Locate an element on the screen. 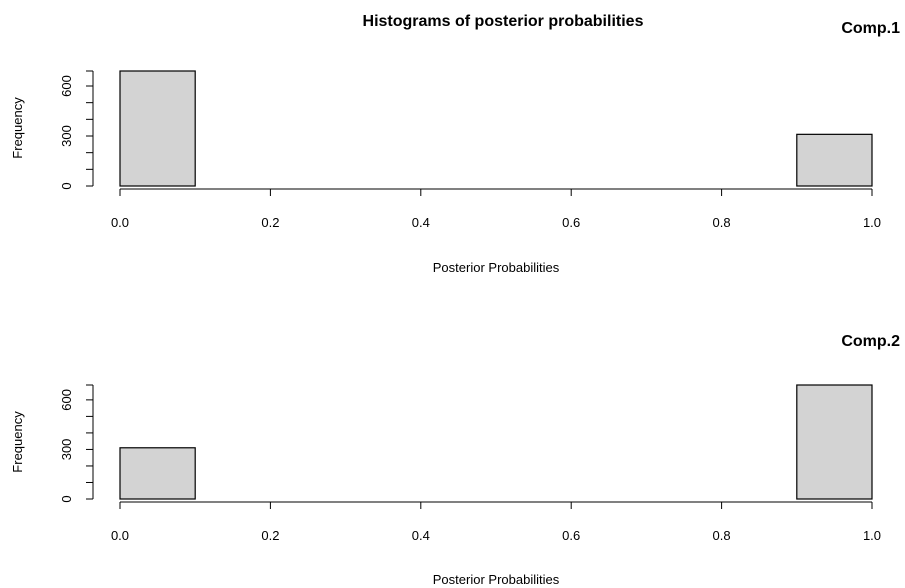  panel-title-comp2: Comp.2 is located at coordinates (870, 341).